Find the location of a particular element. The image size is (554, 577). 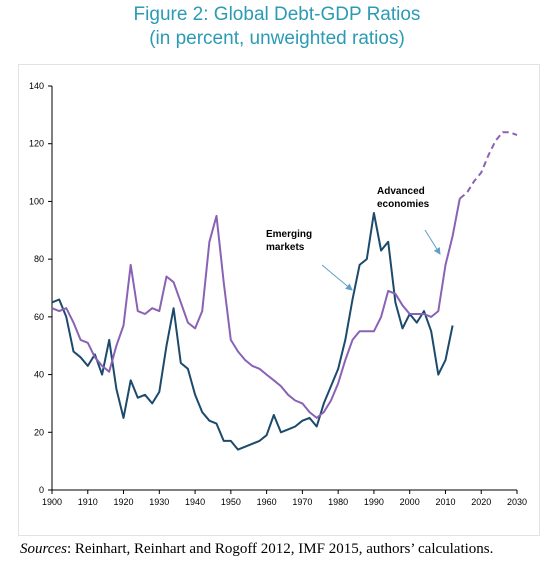

source-label: Sources is located at coordinates (43, 549).